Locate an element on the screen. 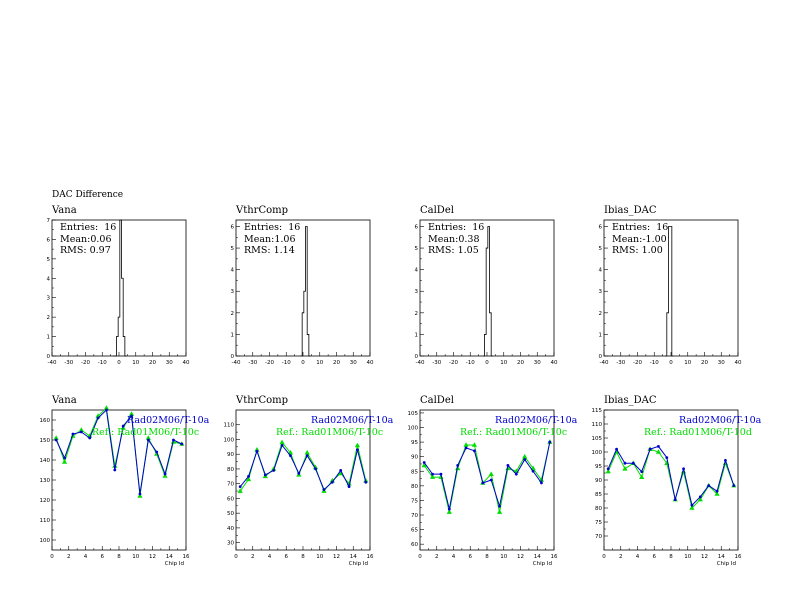 The width and height of the screenshot is (792, 612). x-tick-label: -10 is located at coordinates (470, 363).